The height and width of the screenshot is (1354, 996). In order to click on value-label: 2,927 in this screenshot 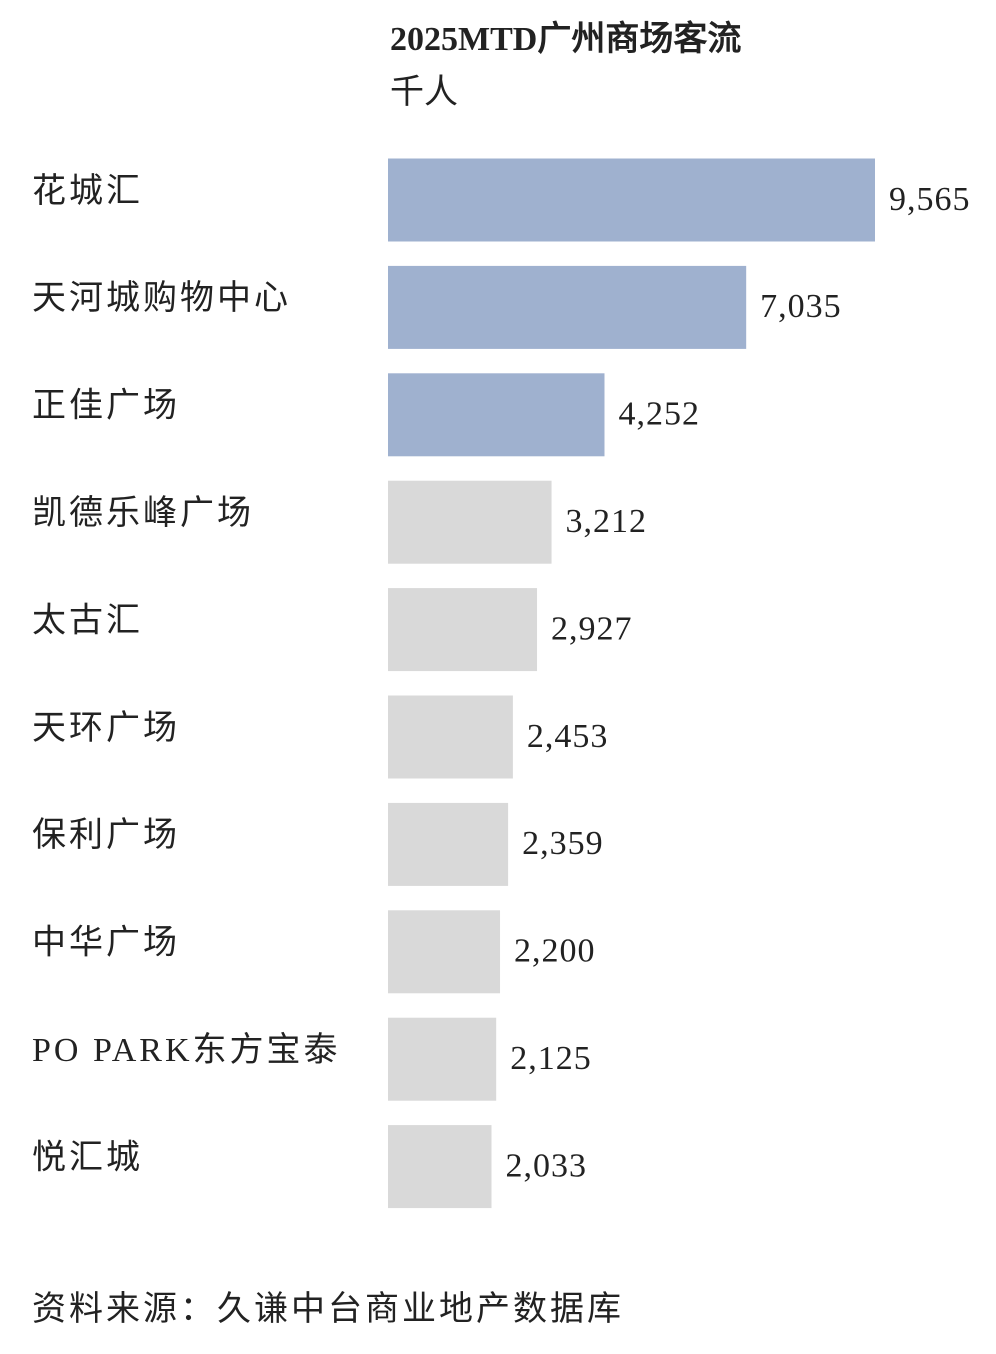, I will do `click(592, 628)`.